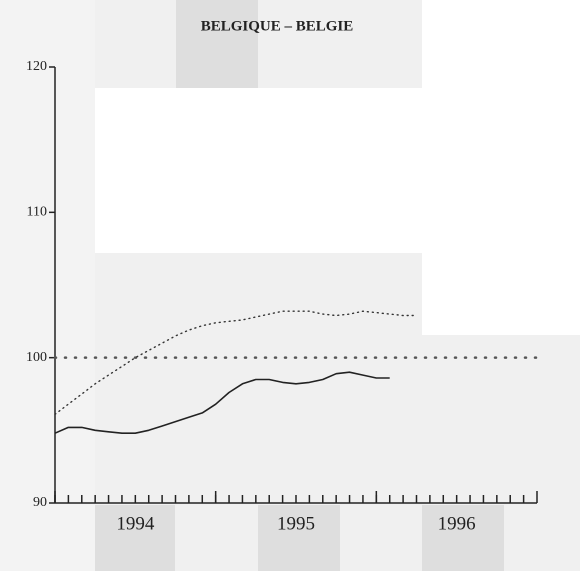 The height and width of the screenshot is (571, 580). I want to click on x-tick-label: 1995, so click(296, 523).